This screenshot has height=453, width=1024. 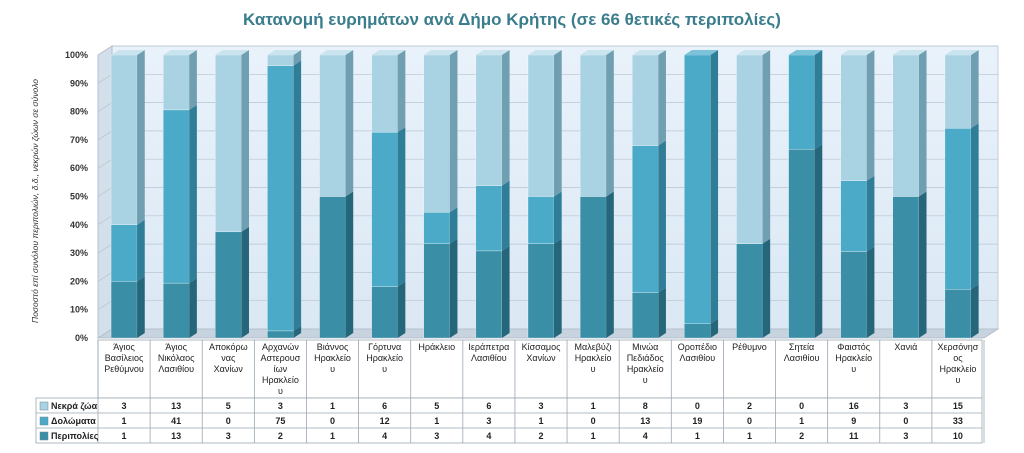 I want to click on table-cell: 5, so click(x=228, y=406).